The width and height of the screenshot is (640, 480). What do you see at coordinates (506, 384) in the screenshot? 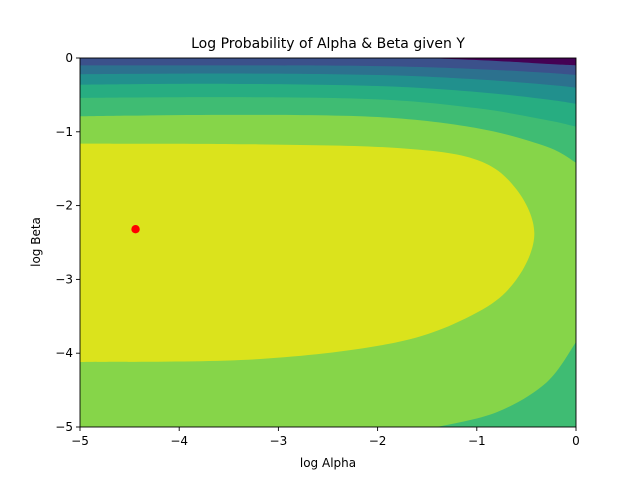
I see `contour-band-lower-right` at bounding box center [506, 384].